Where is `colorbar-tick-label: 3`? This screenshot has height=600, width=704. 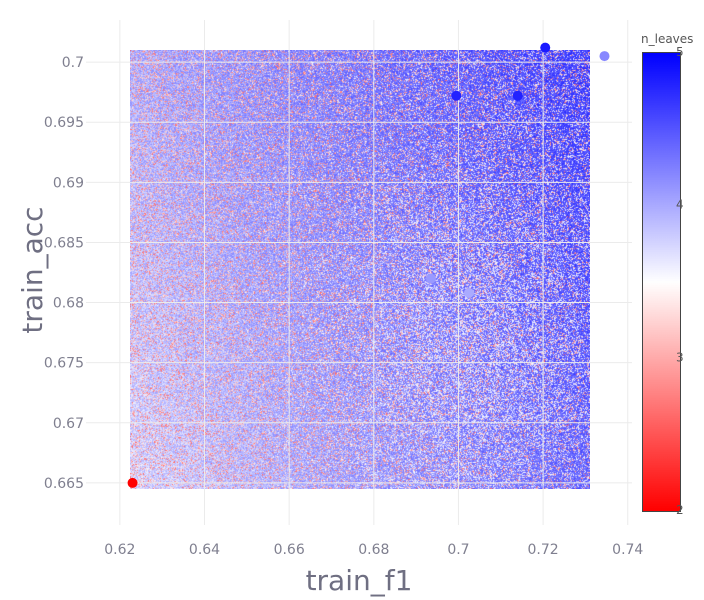 colorbar-tick-label: 3 is located at coordinates (680, 357).